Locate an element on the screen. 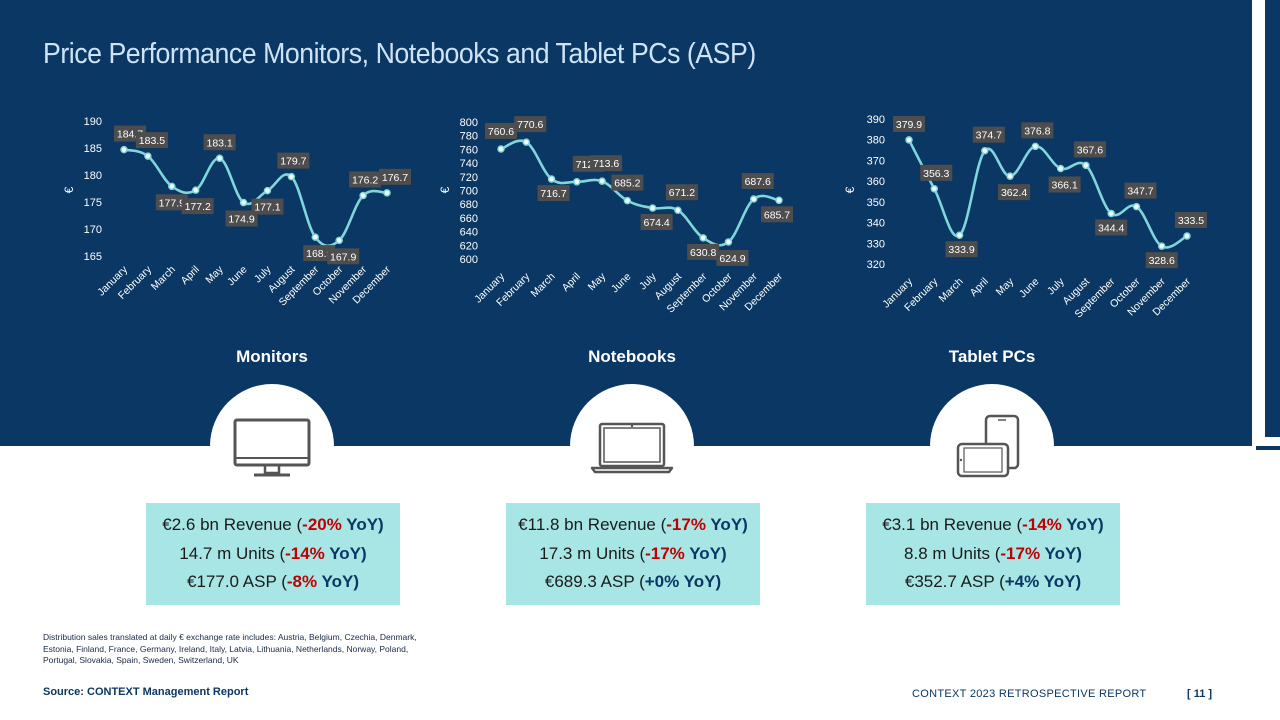  y-tick-label: 175 is located at coordinates (93, 203).